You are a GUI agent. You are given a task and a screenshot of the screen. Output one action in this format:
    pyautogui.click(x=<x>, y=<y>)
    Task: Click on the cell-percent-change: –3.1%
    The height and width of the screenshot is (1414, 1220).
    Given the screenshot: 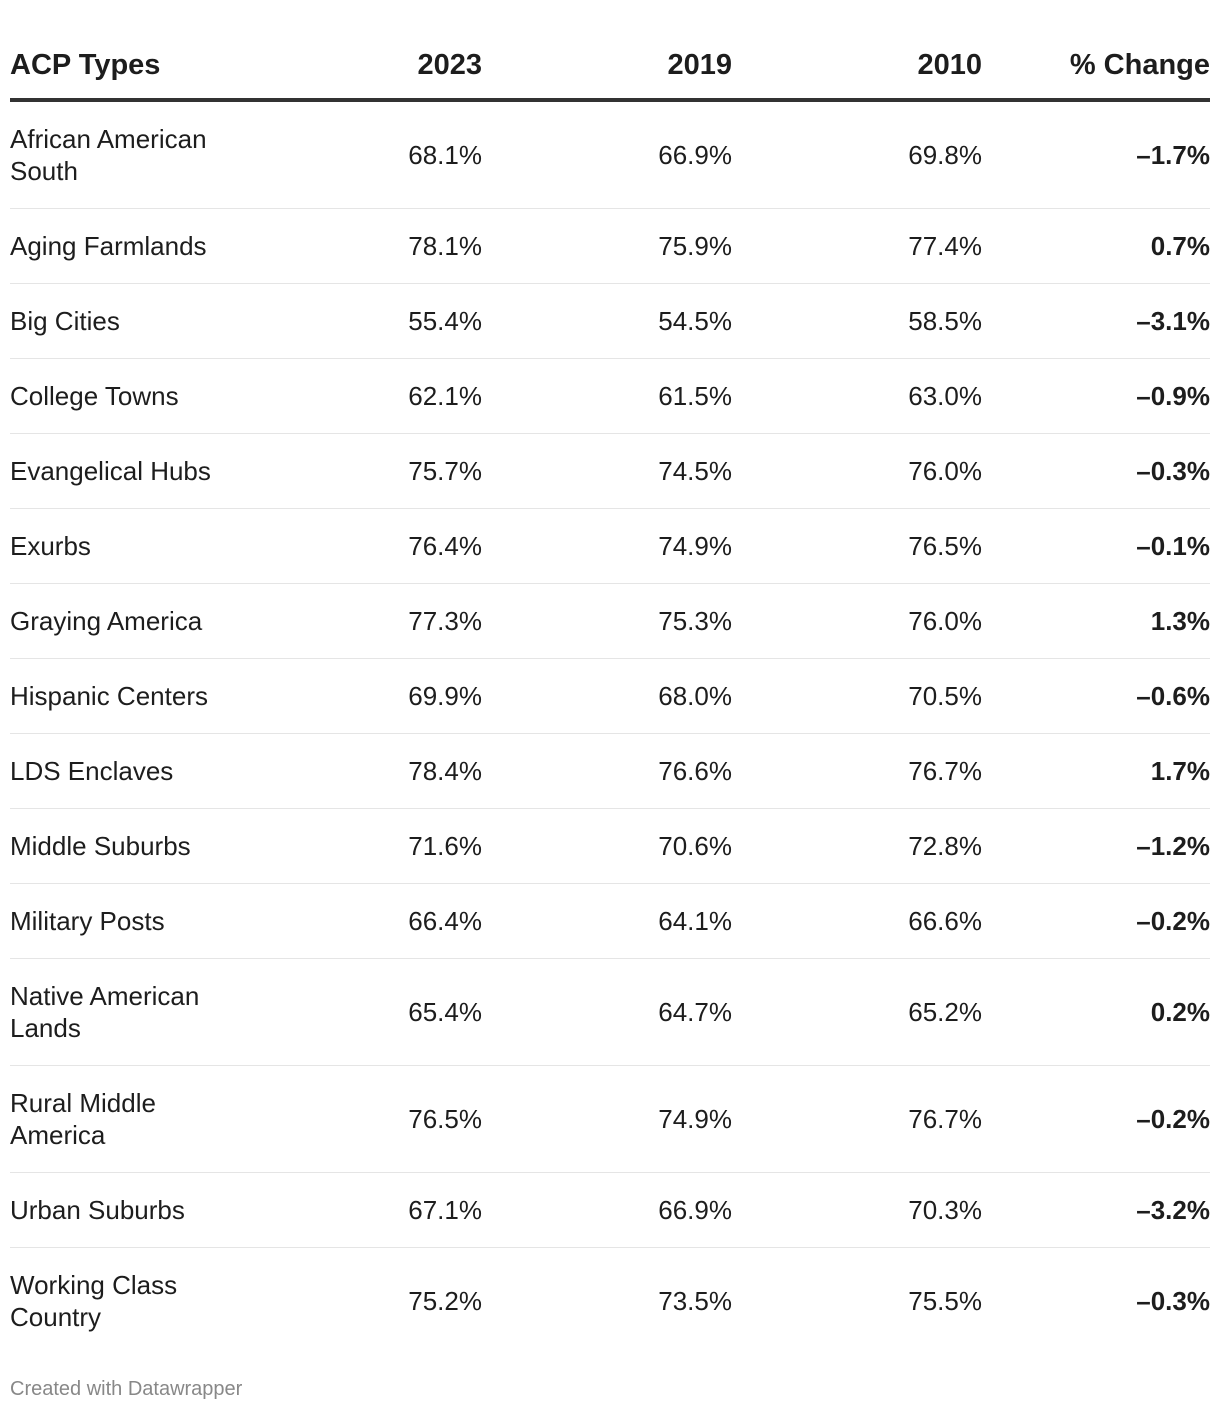 What is the action you would take?
    pyautogui.click(x=1100, y=321)
    